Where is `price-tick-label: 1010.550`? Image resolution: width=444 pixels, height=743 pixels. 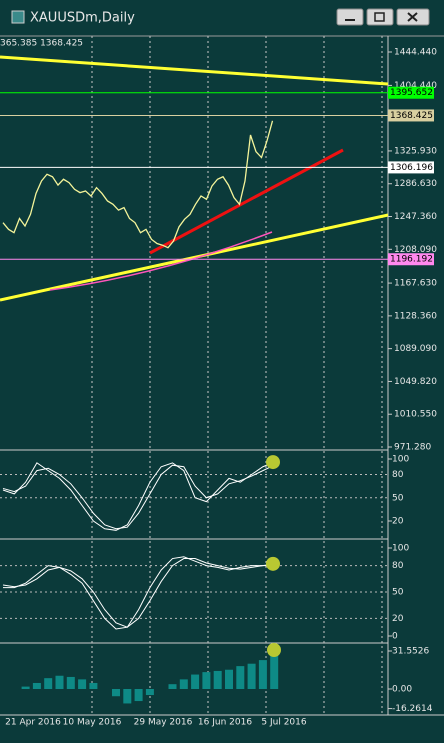 price-tick-label: 1010.550 is located at coordinates (415, 415).